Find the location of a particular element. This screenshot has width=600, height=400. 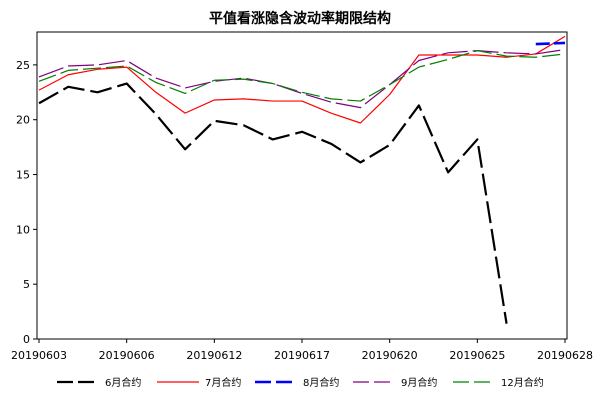

y-tick-label: 5 is located at coordinates (26, 284).